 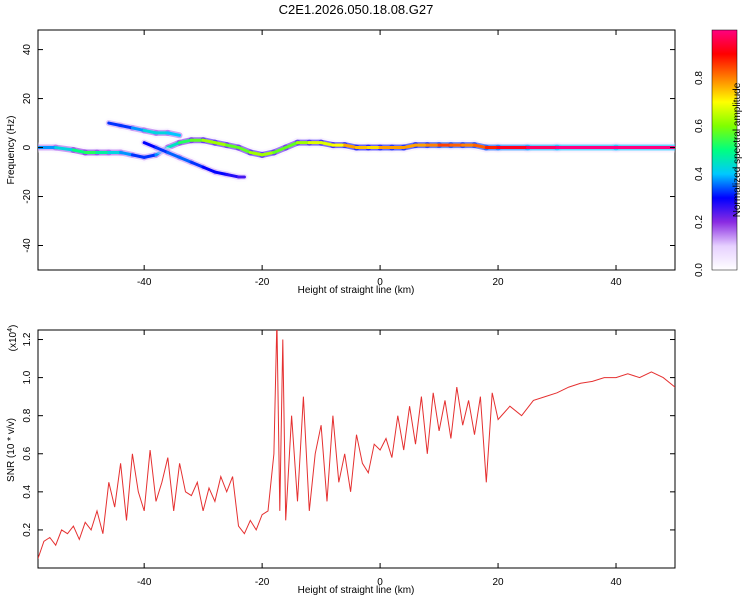 What do you see at coordinates (356, 290) in the screenshot?
I see `spectrogram-x-label: Height of straight line (km)` at bounding box center [356, 290].